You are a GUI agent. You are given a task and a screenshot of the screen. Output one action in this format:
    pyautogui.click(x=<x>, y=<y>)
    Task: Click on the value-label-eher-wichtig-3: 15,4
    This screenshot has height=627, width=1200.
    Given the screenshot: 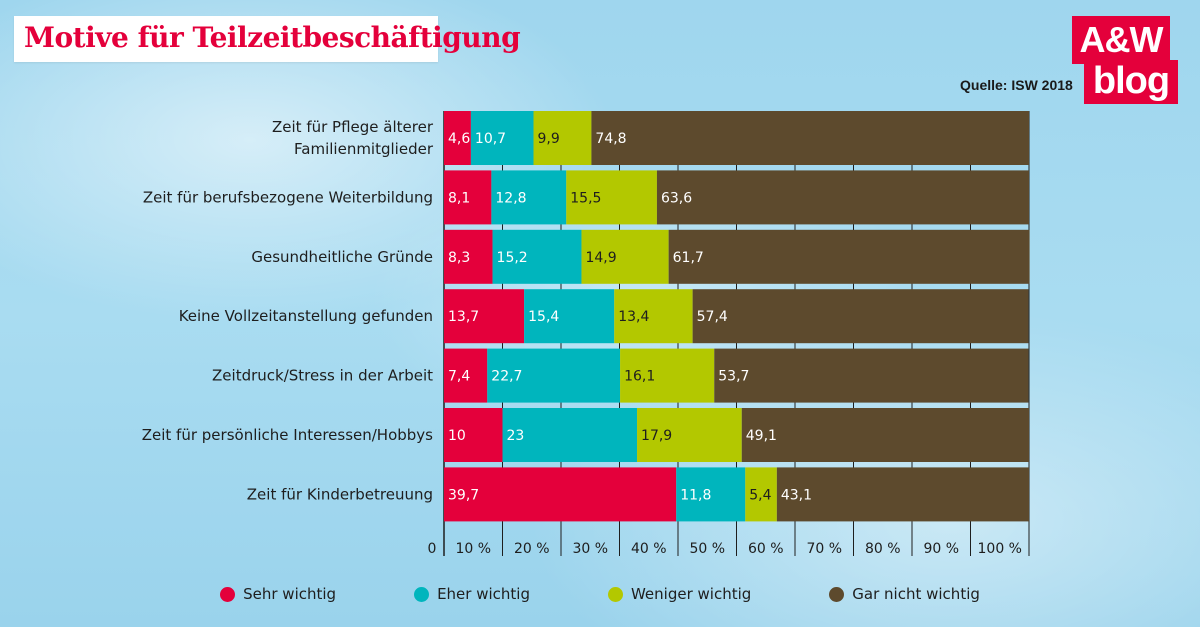 What is the action you would take?
    pyautogui.click(x=543, y=317)
    